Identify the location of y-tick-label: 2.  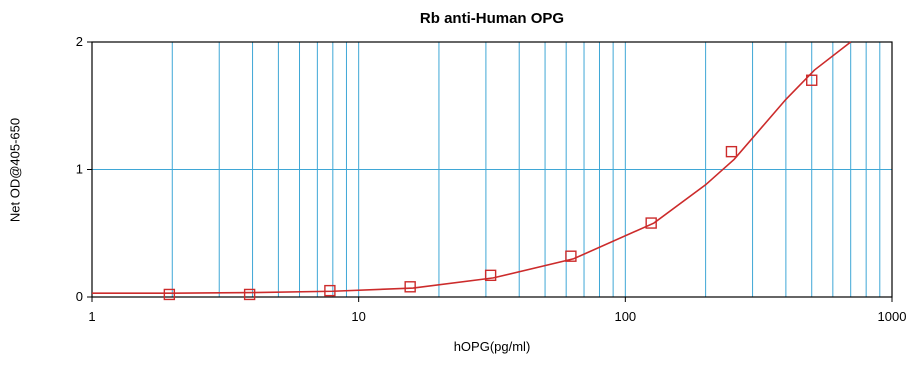
(79, 41).